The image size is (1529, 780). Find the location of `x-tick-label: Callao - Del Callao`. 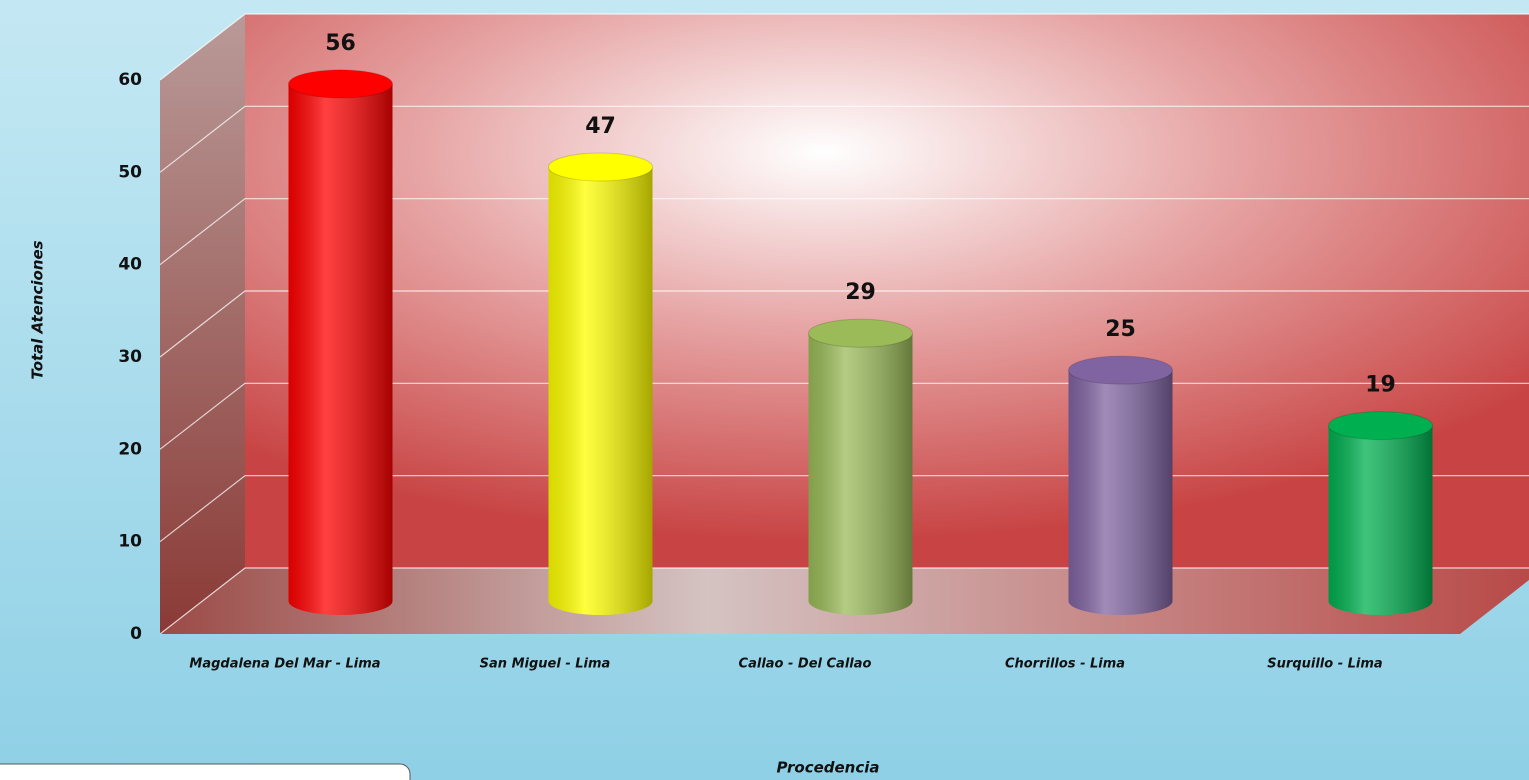

x-tick-label: Callao - Del Callao is located at coordinates (805, 664).